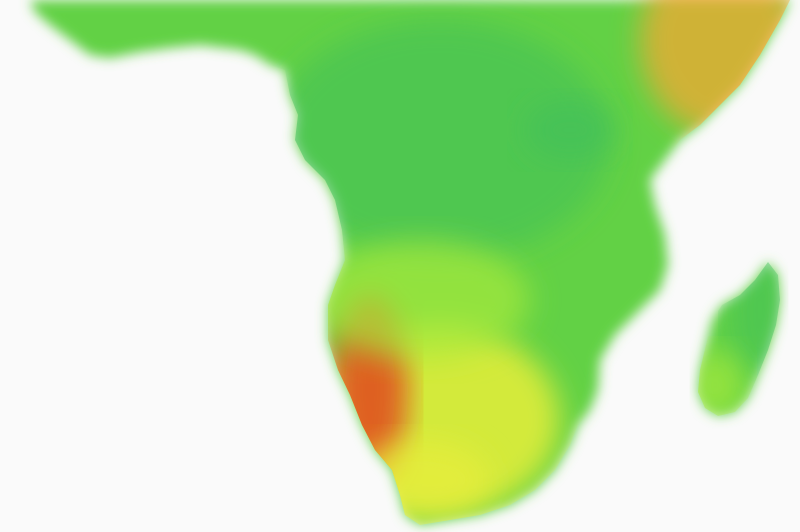 This screenshot has width=800, height=532. I want to click on ethiopian-highlands-cool-zone, so click(570, 130).